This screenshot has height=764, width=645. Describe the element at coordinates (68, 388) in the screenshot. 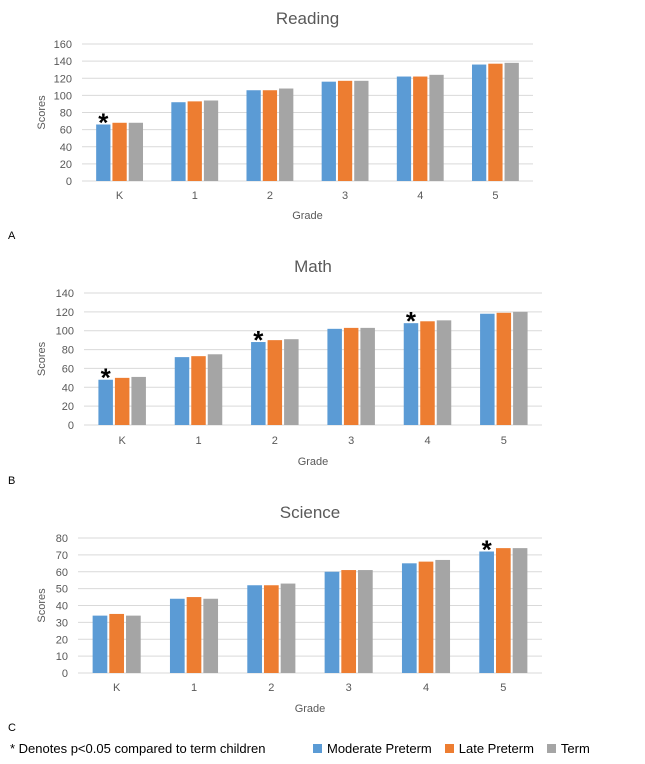

I see `math-y-tick-label: 40` at that location.